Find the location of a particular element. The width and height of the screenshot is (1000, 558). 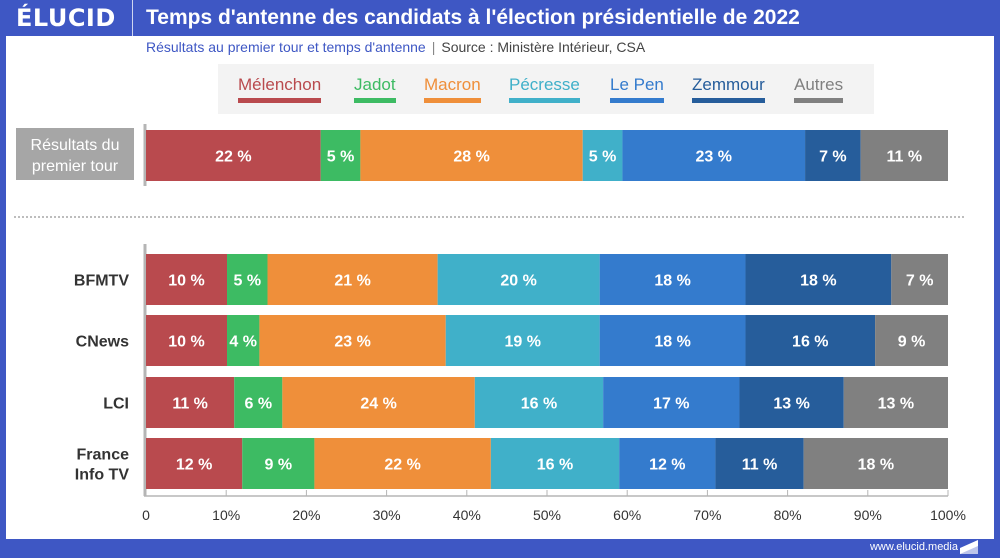

data-label-lci-jadot: 6 % is located at coordinates (258, 404).